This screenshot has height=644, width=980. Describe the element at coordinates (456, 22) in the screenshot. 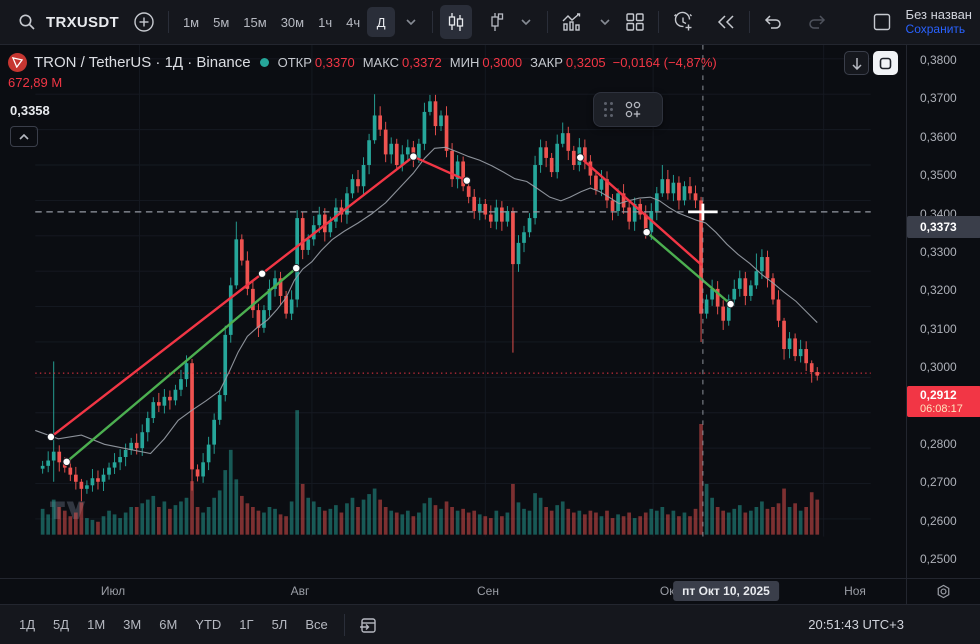

I see `candles-style-icon` at that location.